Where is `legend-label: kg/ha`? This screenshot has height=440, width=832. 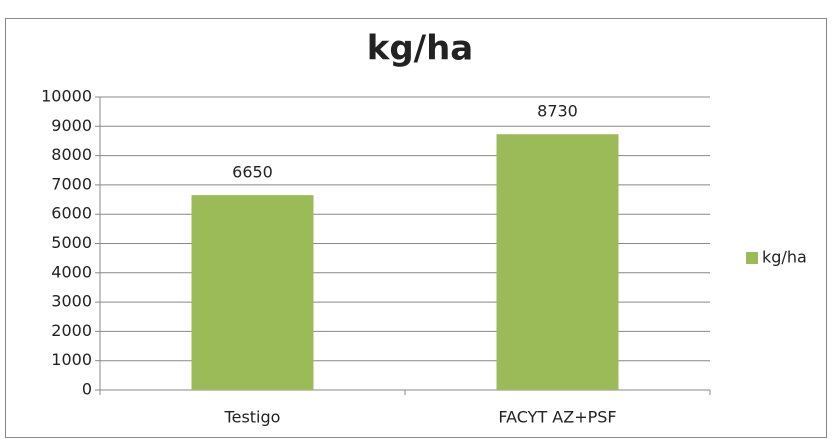 legend-label: kg/ha is located at coordinates (784, 257).